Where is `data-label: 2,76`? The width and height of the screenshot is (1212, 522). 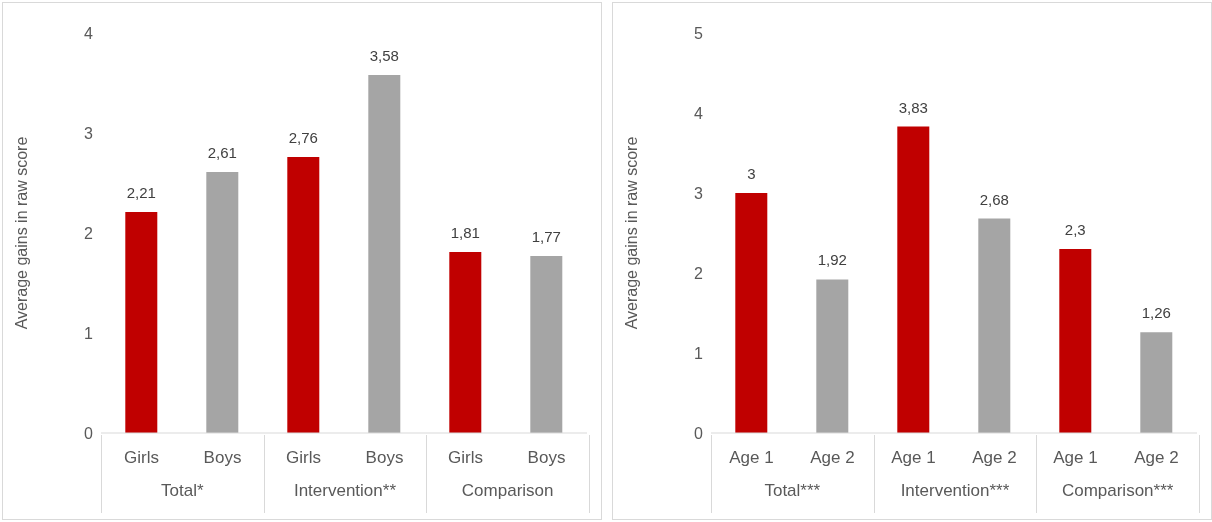
data-label: 2,76 is located at coordinates (303, 137).